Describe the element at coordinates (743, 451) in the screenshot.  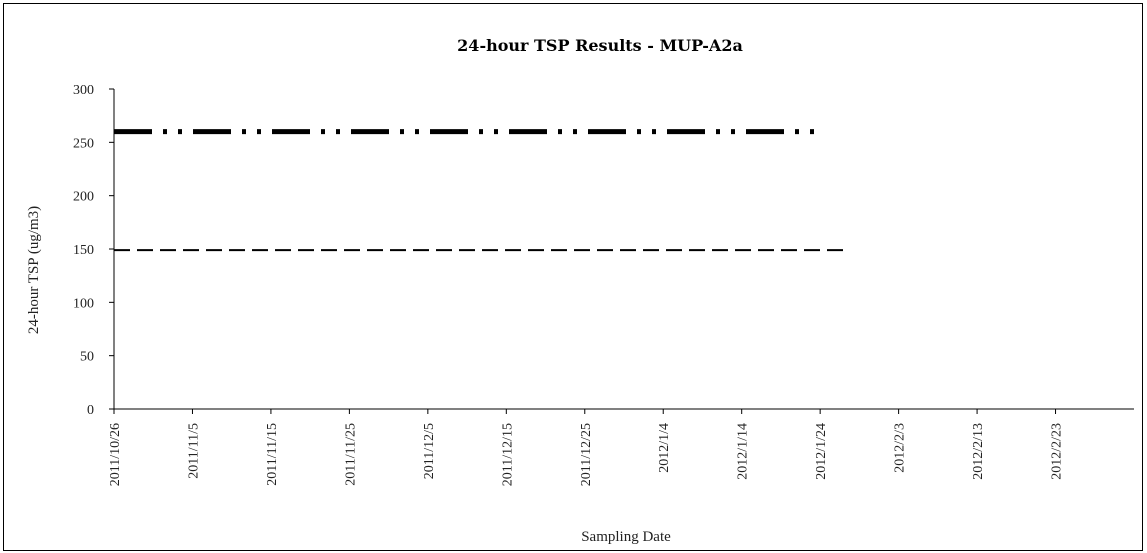
I see `x-tick-label: 2012/1/14` at that location.